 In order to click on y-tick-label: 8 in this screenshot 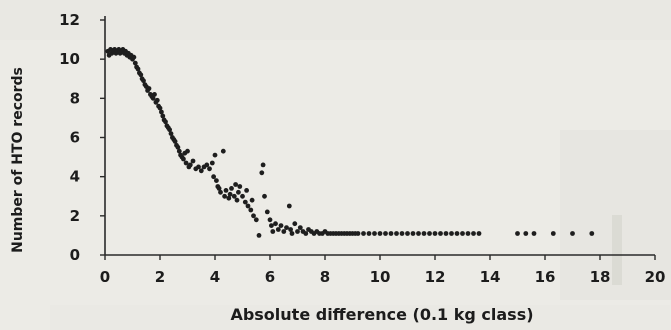, I will do `click(75, 98)`.